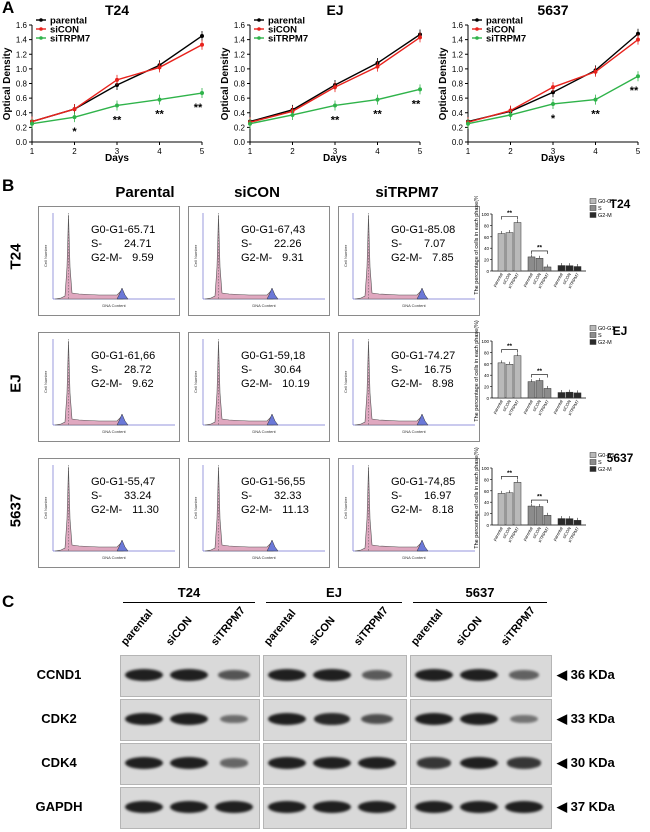 The image size is (650, 832). Describe the element at coordinates (7, 83) in the screenshot. I see `y-axis-label: Optical Density` at that location.